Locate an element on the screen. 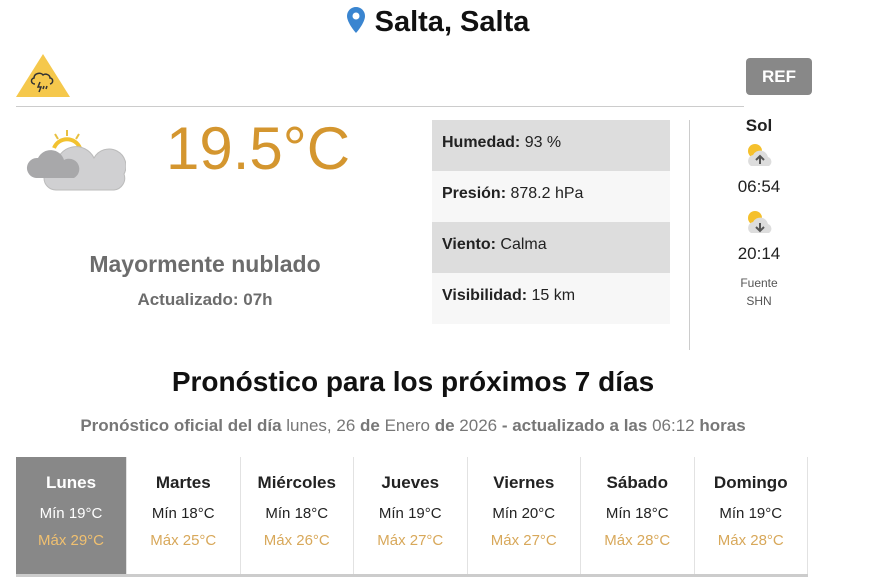 This screenshot has width=876, height=577. day-max: Máx 26°C is located at coordinates (296, 540).